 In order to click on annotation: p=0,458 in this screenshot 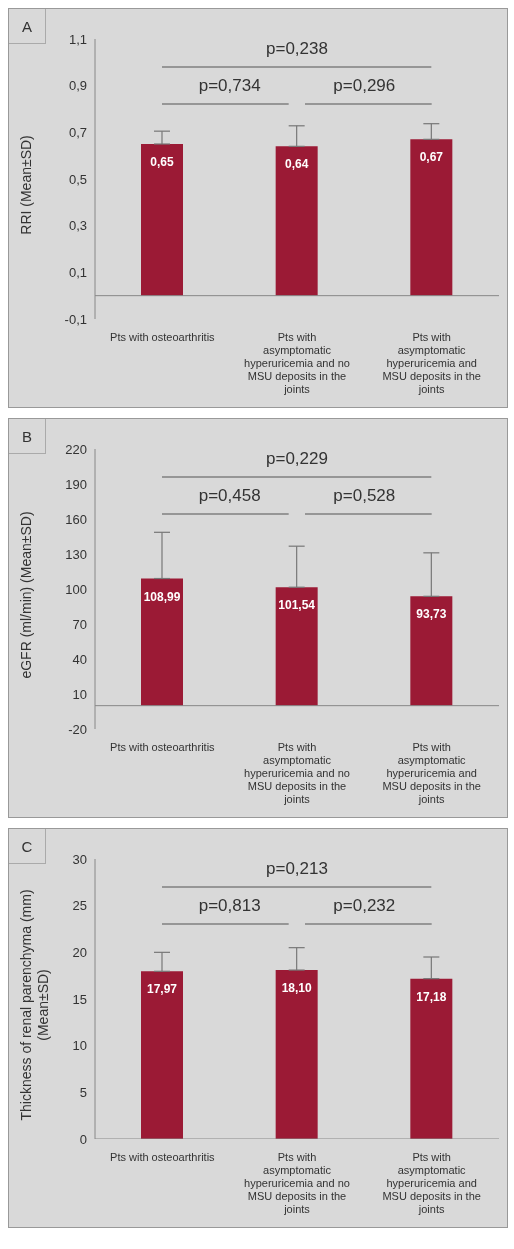, I will do `click(229, 495)`.